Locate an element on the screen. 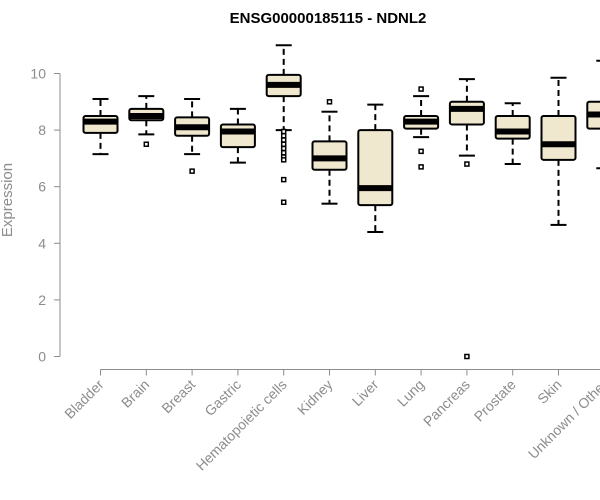 This screenshot has height=500, width=600. x-category-label: Bladder is located at coordinates (84, 399).